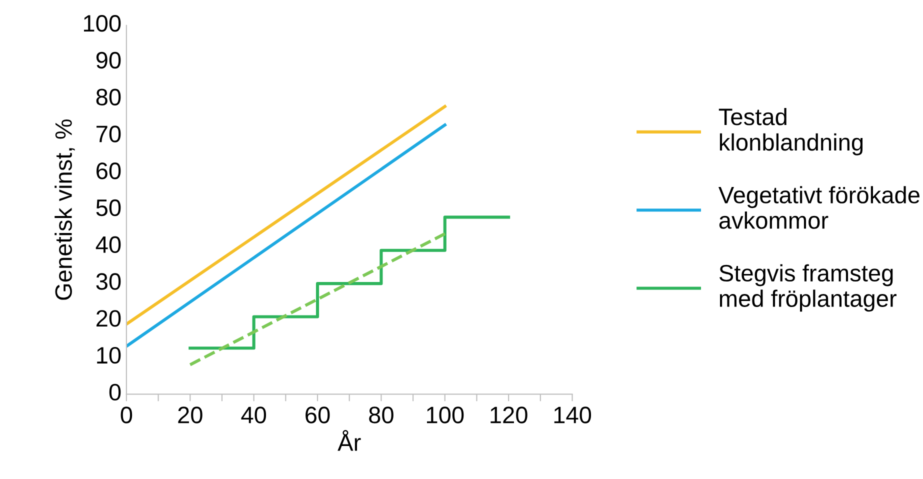 The image size is (923, 479). I want to click on y-tick-label: 70, so click(108, 134).